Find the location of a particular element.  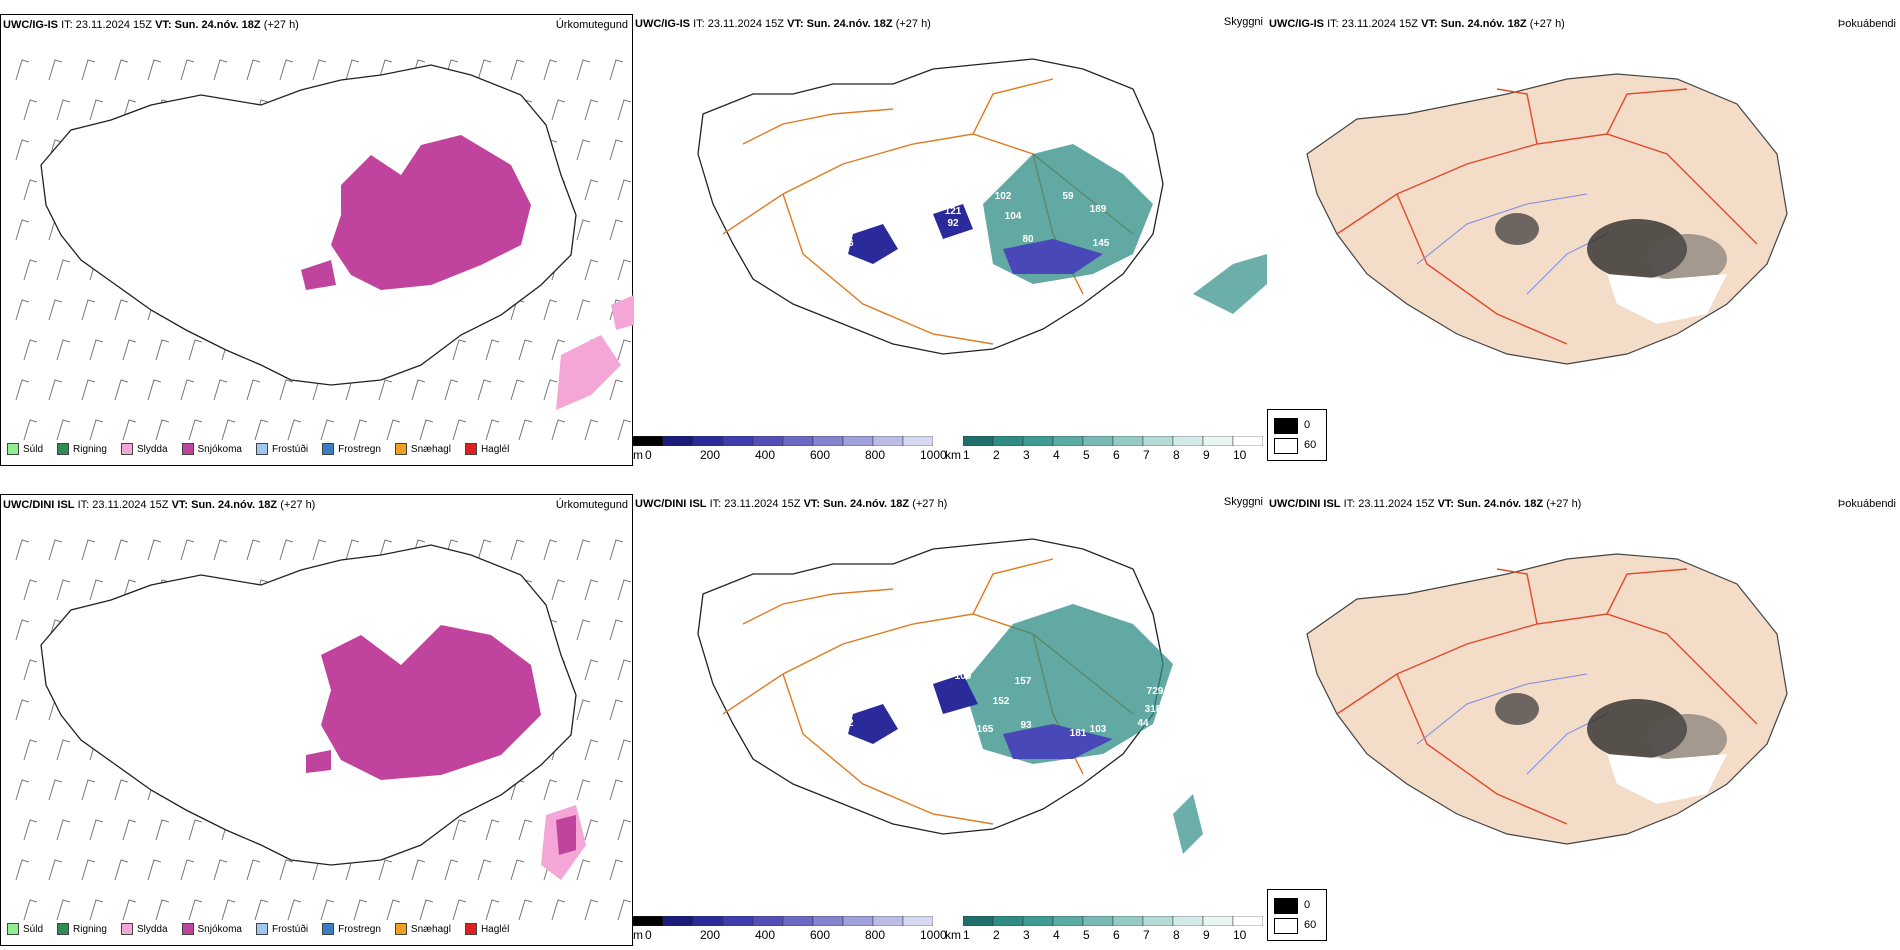

row2-vis-var: Skyggni is located at coordinates (1243, 502).